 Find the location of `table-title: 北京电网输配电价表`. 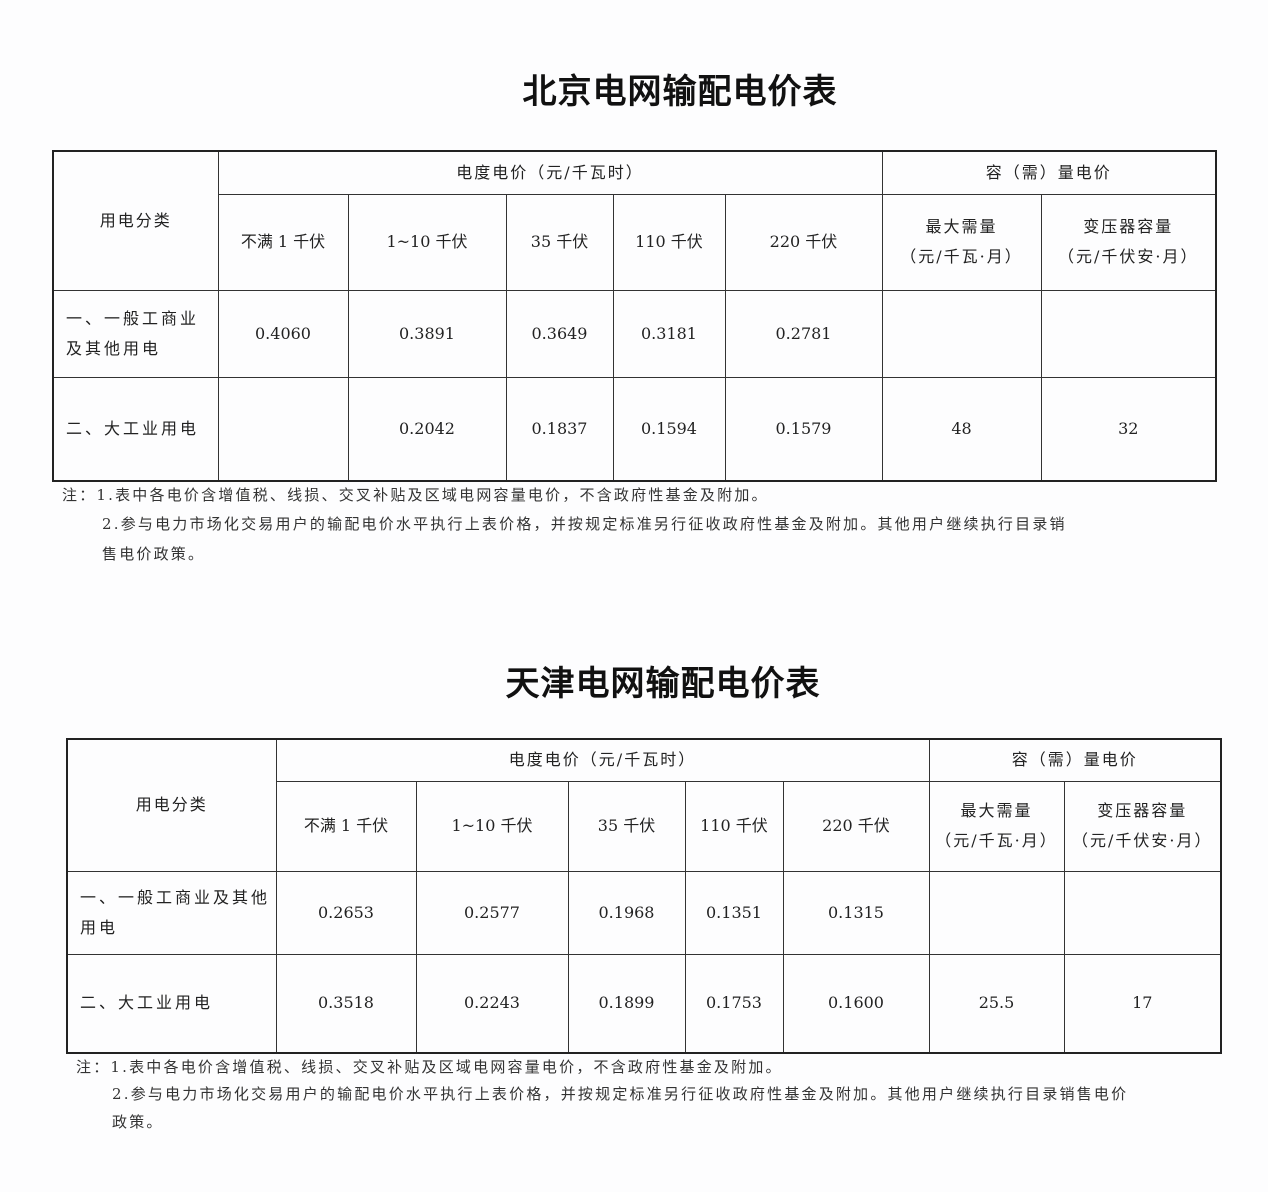

table-title: 北京电网输配电价表 is located at coordinates (680, 92).